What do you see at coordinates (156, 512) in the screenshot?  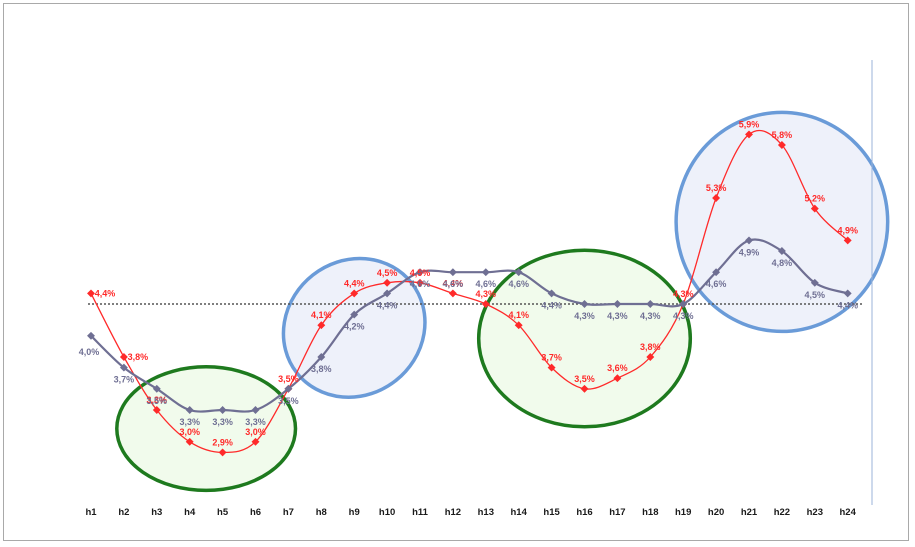 I see `x-tick-h3: h3` at bounding box center [156, 512].